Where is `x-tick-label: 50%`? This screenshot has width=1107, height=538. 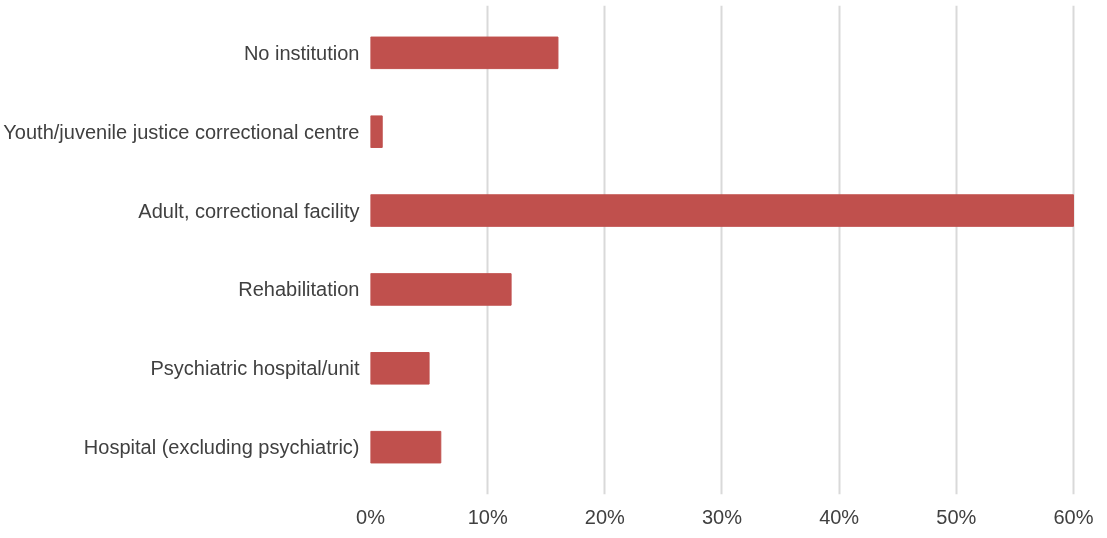
x-tick-label: 50% is located at coordinates (956, 516).